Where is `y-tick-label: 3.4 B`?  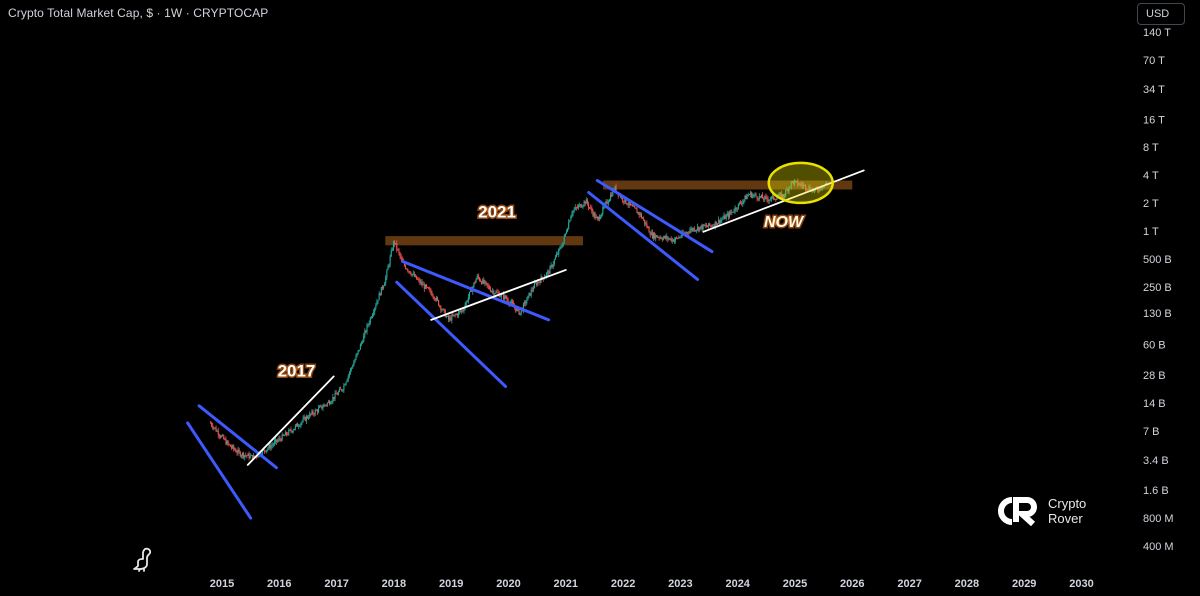
y-tick-label: 3.4 B is located at coordinates (1156, 461).